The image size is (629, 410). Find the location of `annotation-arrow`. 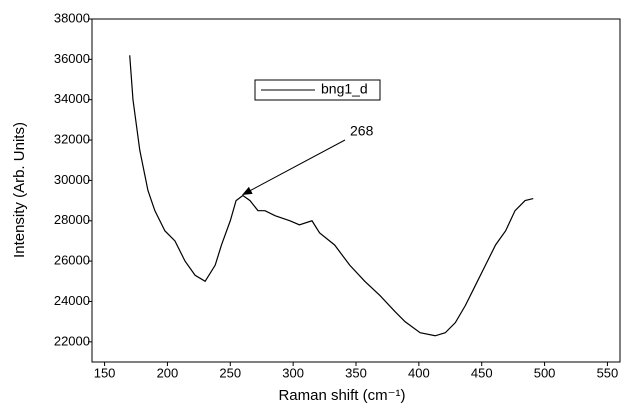

annotation-arrow is located at coordinates (293, 167).